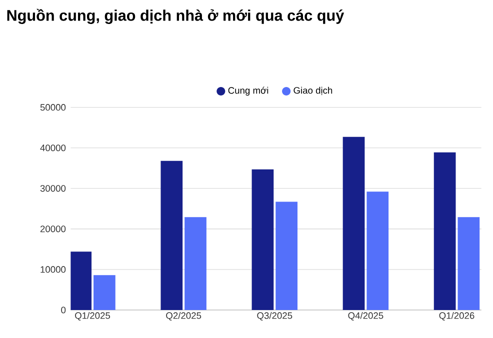  I want to click on x-tick-label: Q1/2026, so click(456, 316).